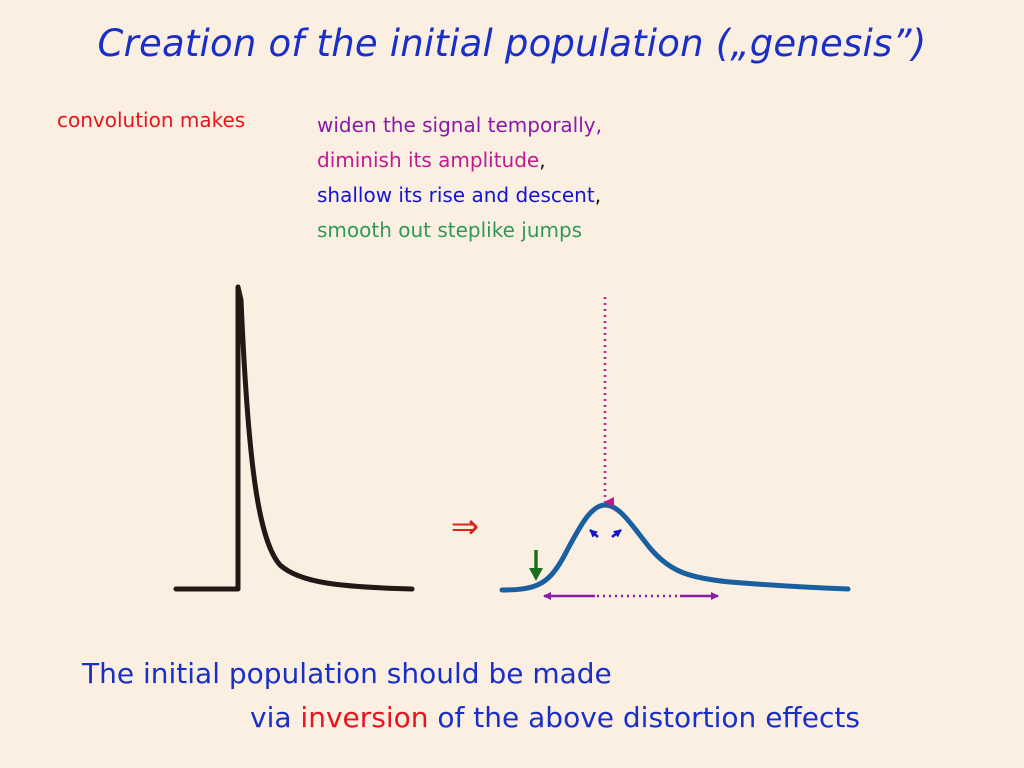 This screenshot has width=1024, height=768. I want to click on descent-arrow, so click(616, 533).